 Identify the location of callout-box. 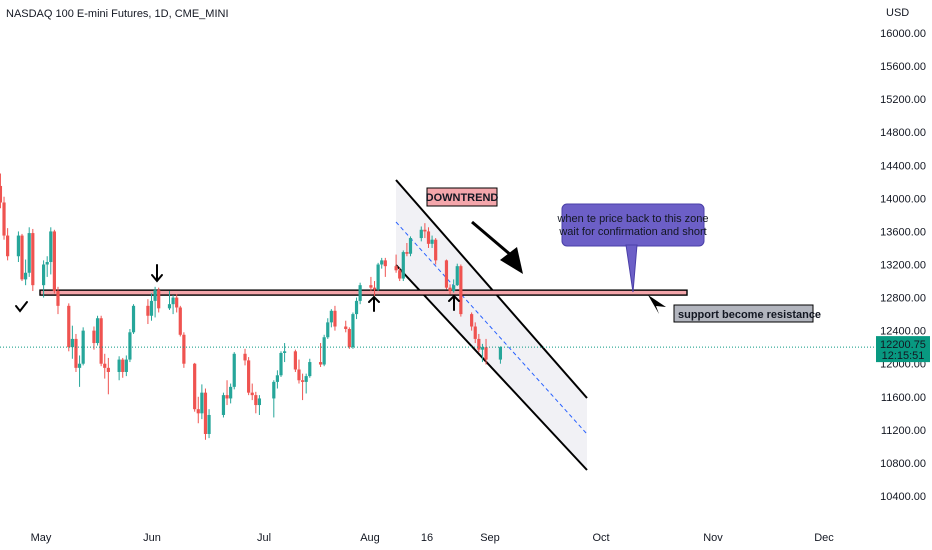
(633, 225).